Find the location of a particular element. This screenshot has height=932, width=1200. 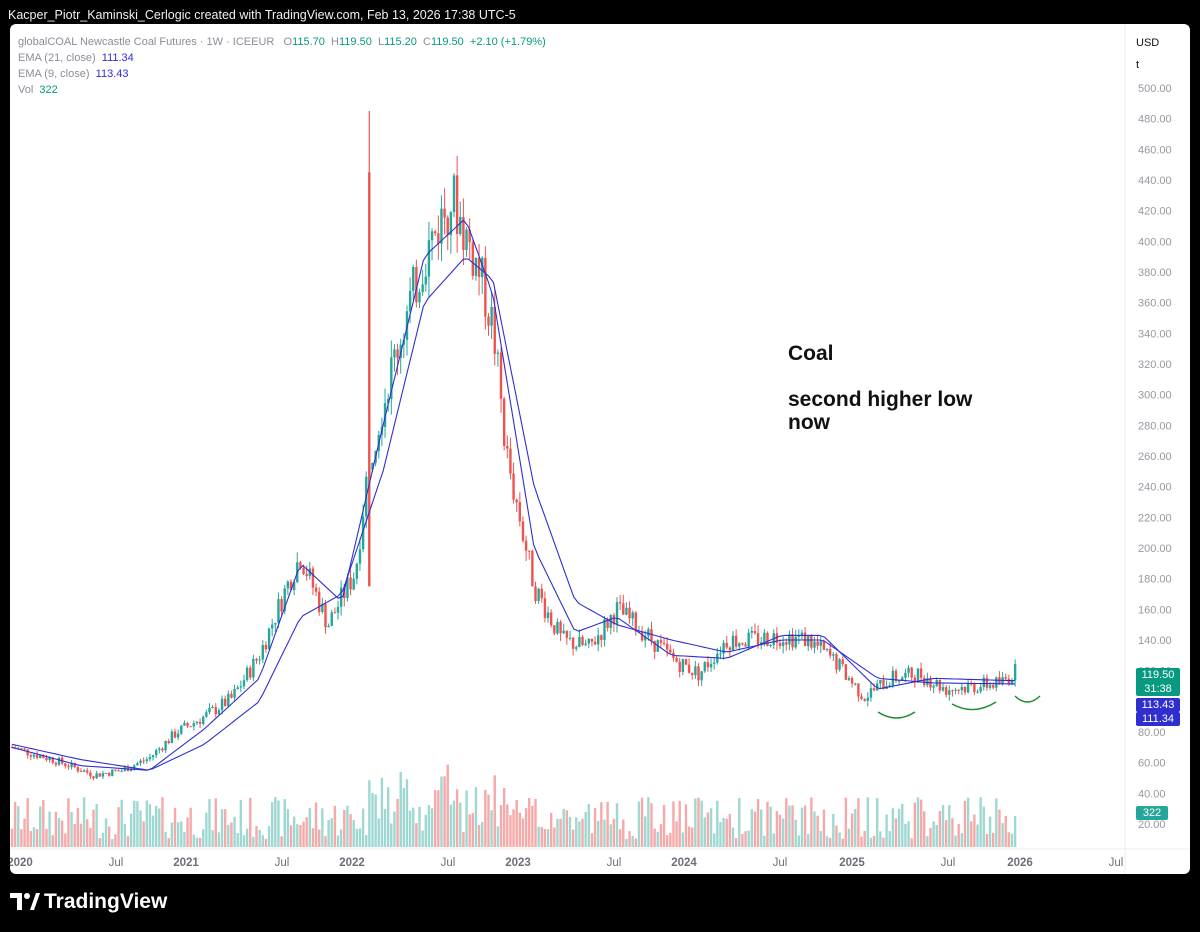

price-tick-label: 60.00 is located at coordinates (1152, 764).